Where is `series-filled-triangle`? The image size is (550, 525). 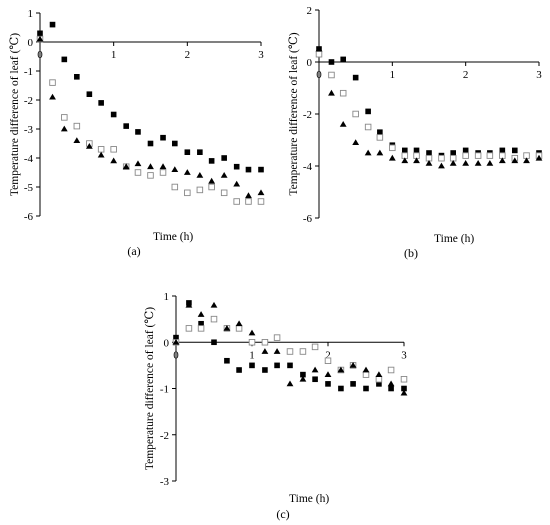 series-filled-triangle is located at coordinates (290, 348).